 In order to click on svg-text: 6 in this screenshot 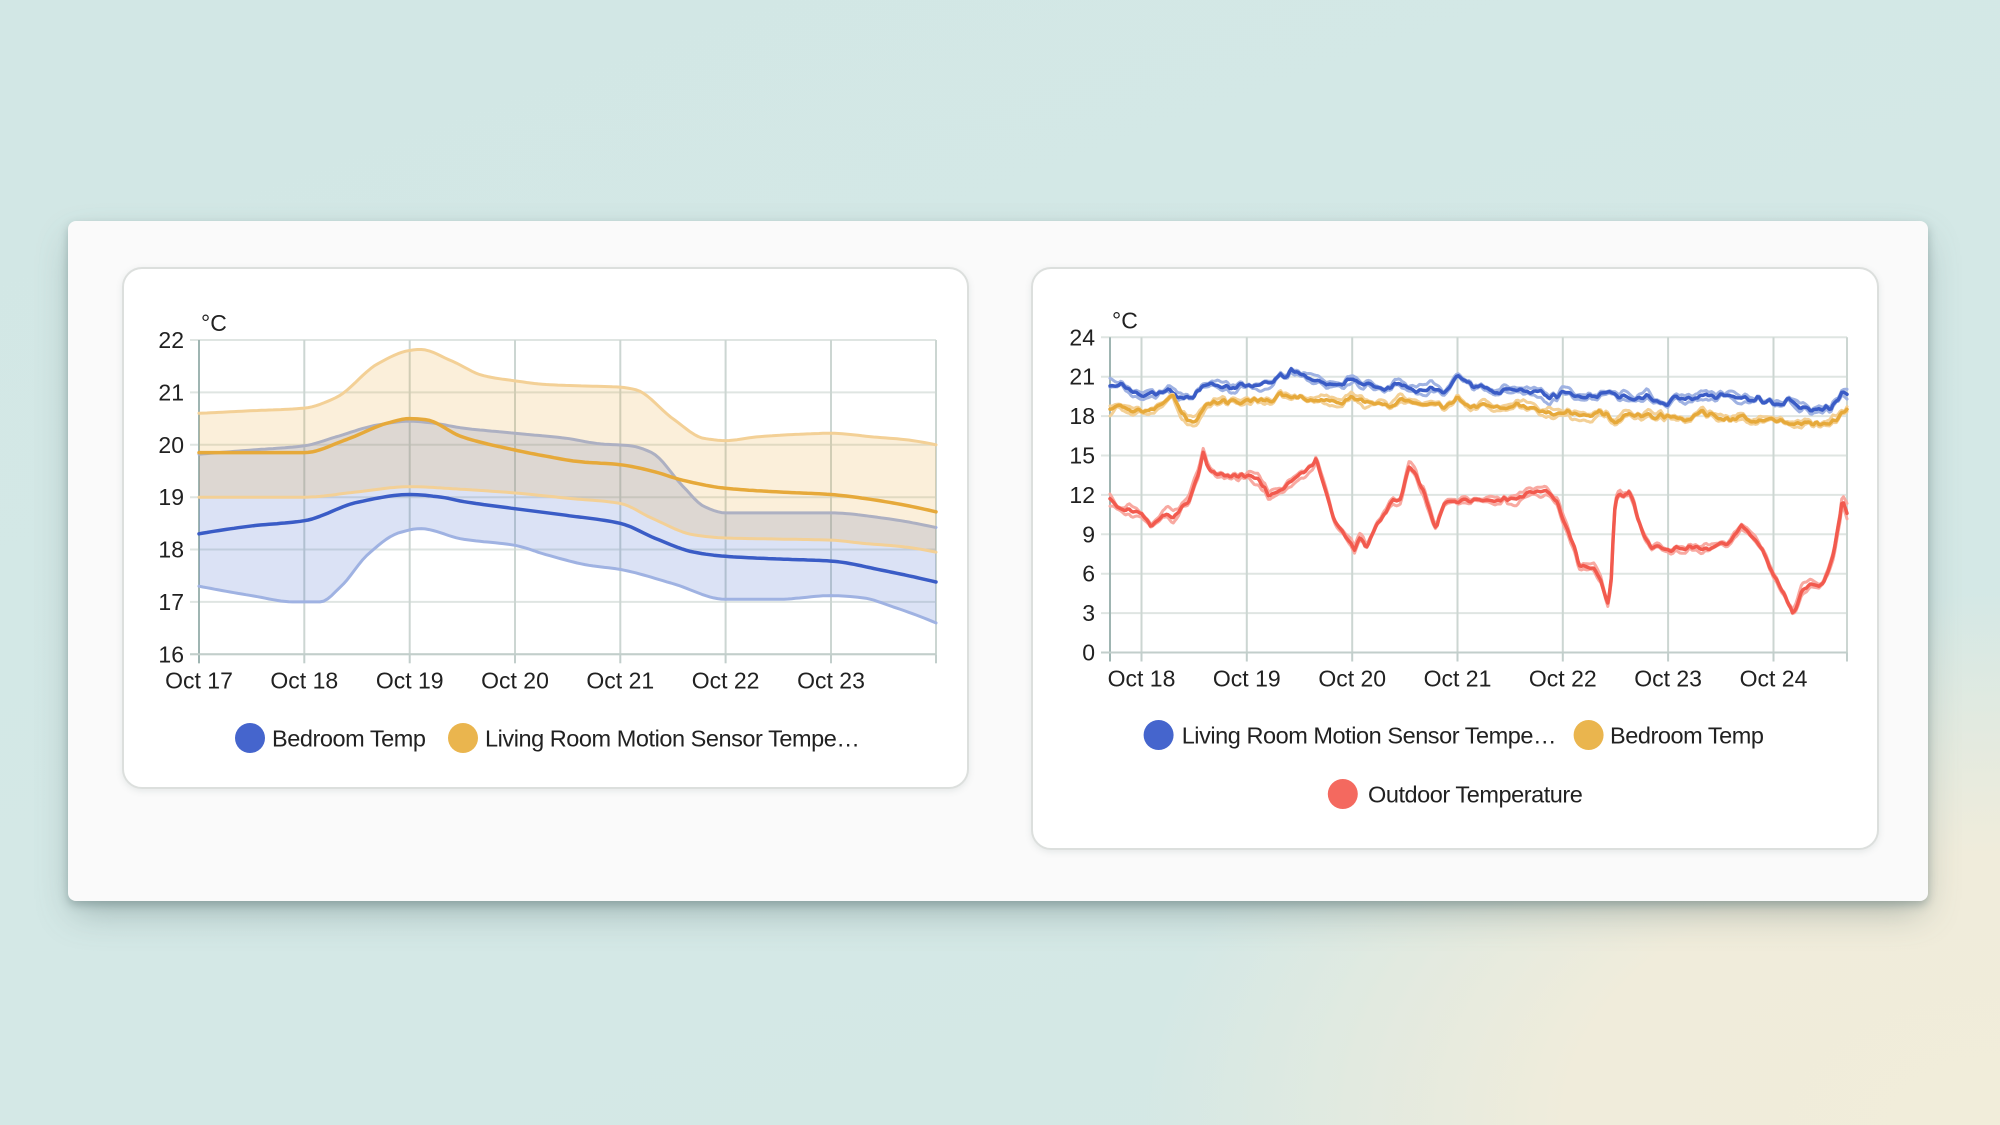, I will do `click(1088, 574)`.